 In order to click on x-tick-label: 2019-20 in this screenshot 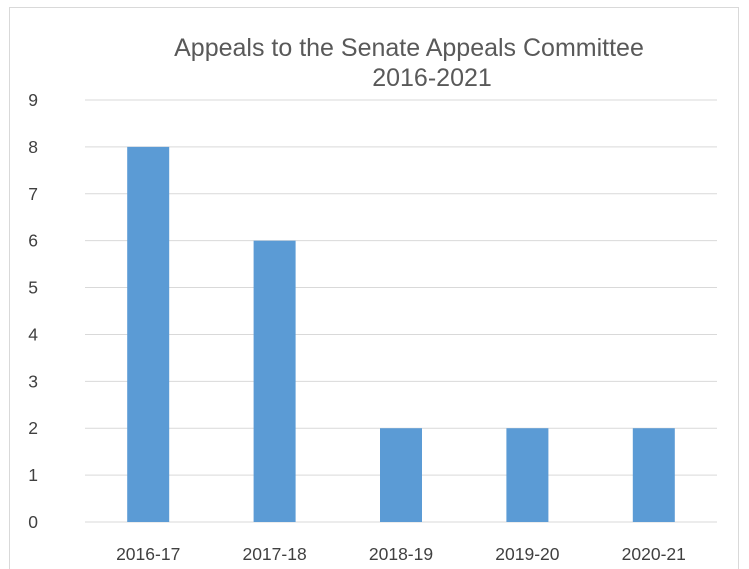, I will do `click(527, 554)`.